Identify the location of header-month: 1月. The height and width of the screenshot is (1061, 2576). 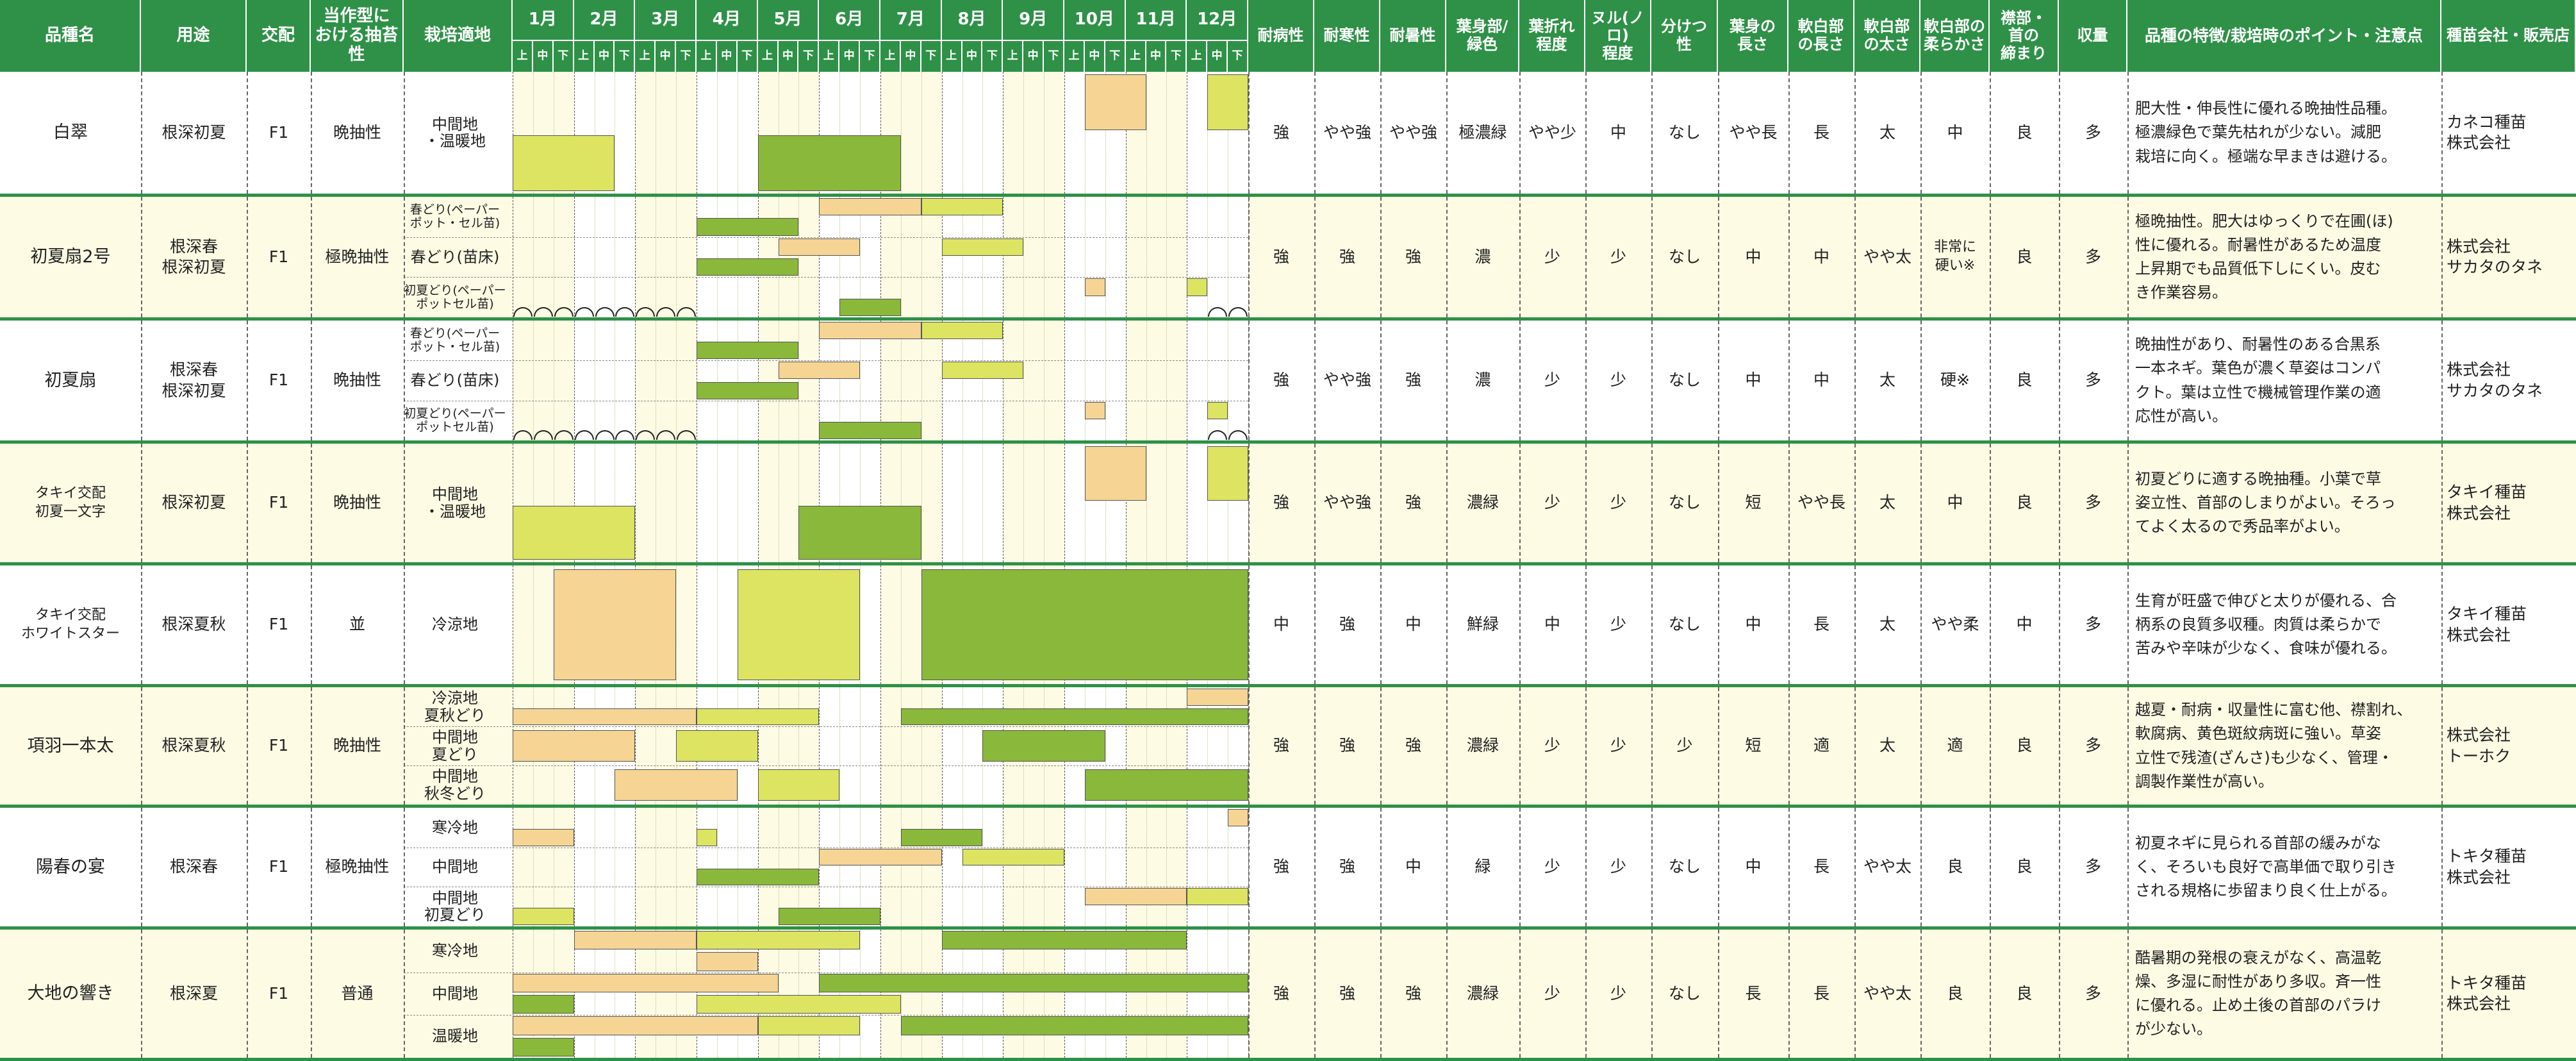
(543, 20).